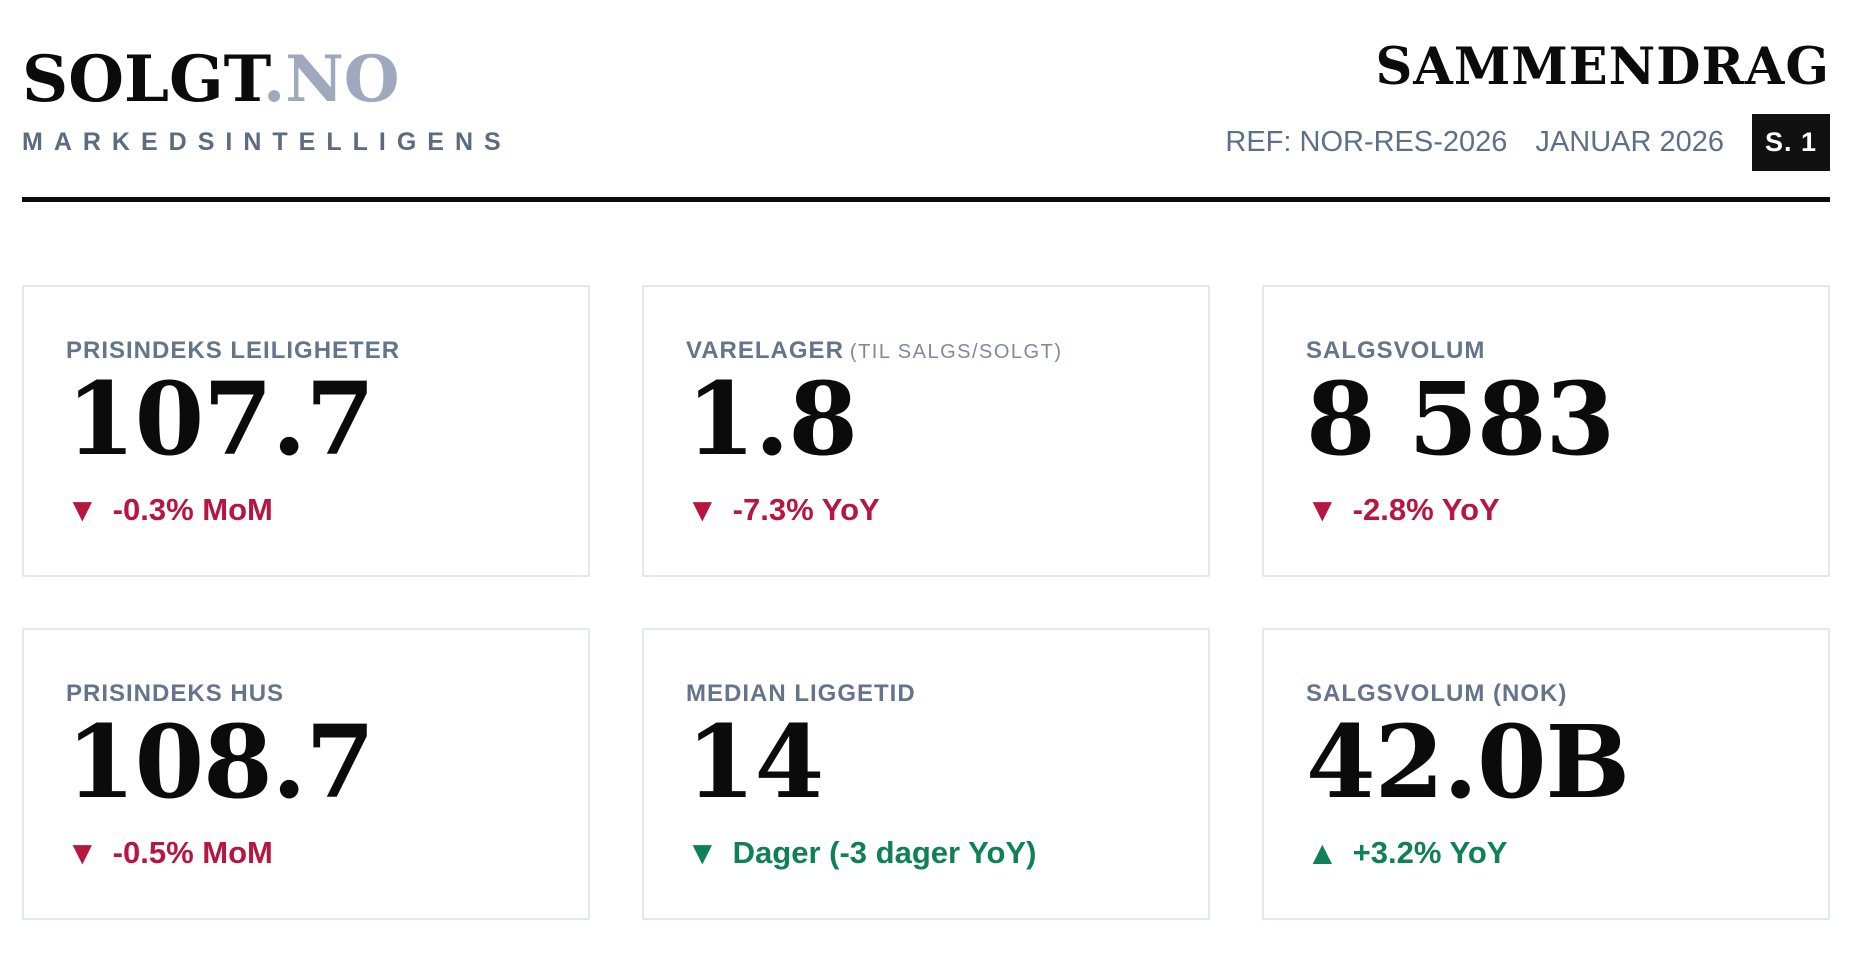  What do you see at coordinates (312, 510) in the screenshot?
I see `kpi-delta: ▼ -0.3% MoM` at bounding box center [312, 510].